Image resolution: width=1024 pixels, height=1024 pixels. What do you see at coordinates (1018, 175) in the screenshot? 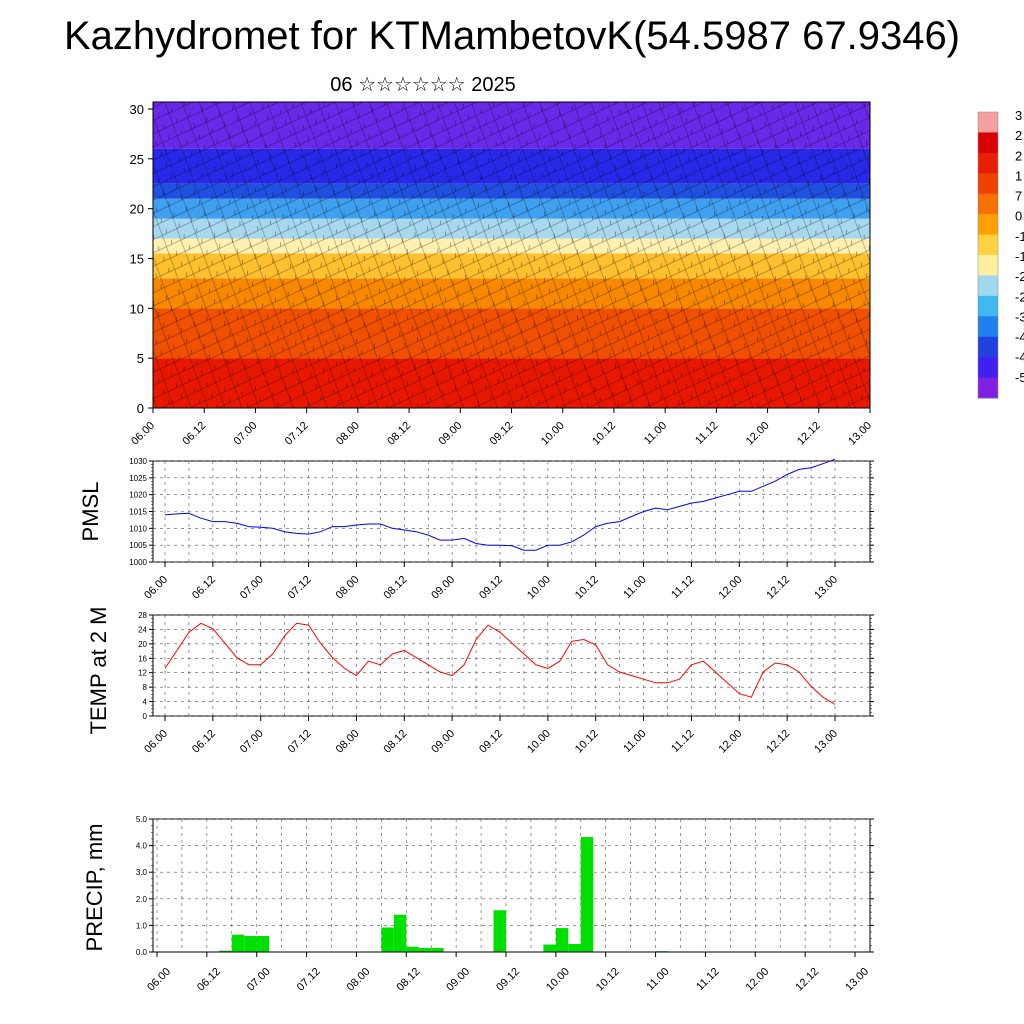
I see `colorbar-label: 1` at bounding box center [1018, 175].